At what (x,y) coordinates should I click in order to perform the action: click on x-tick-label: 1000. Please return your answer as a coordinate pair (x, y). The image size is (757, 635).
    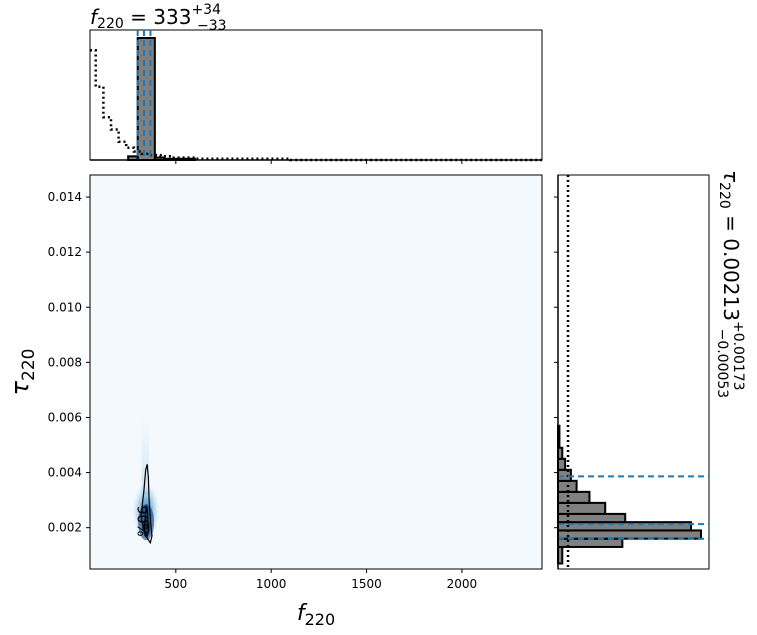
    Looking at the image, I should click on (271, 584).